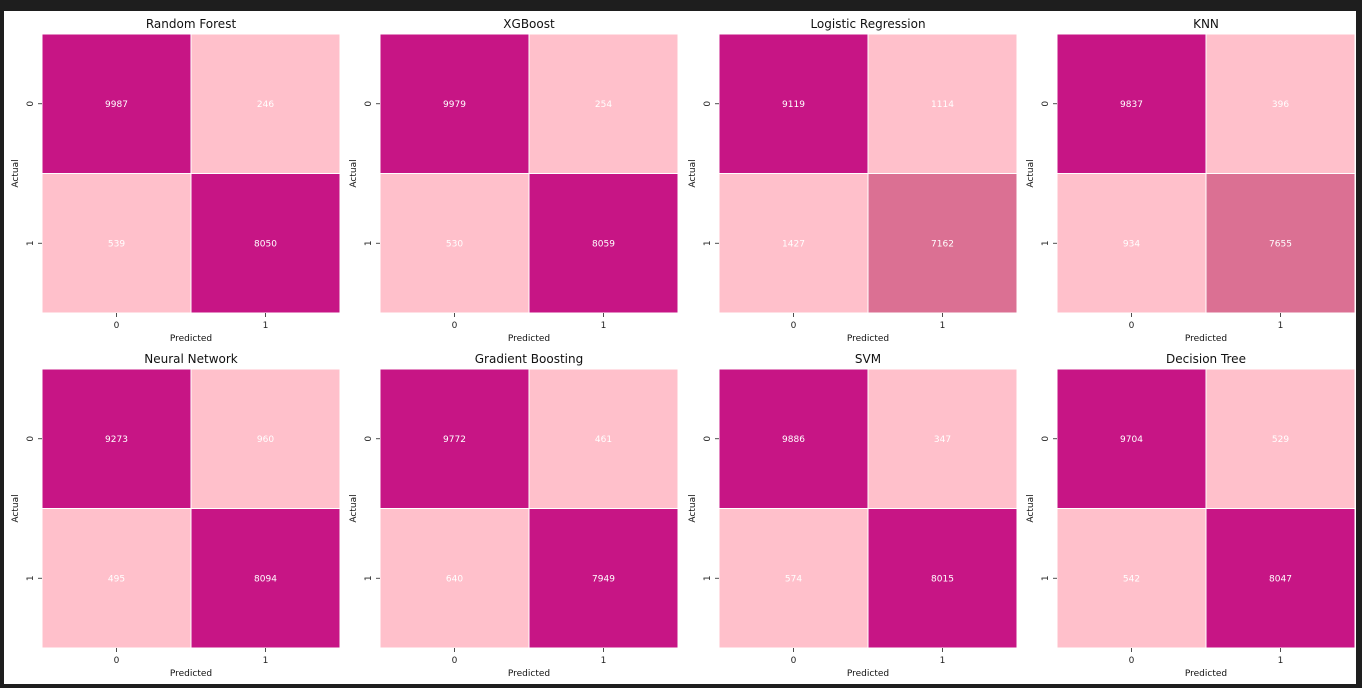 The image size is (1362, 688). I want to click on cell-value-label: 960, so click(265, 440).